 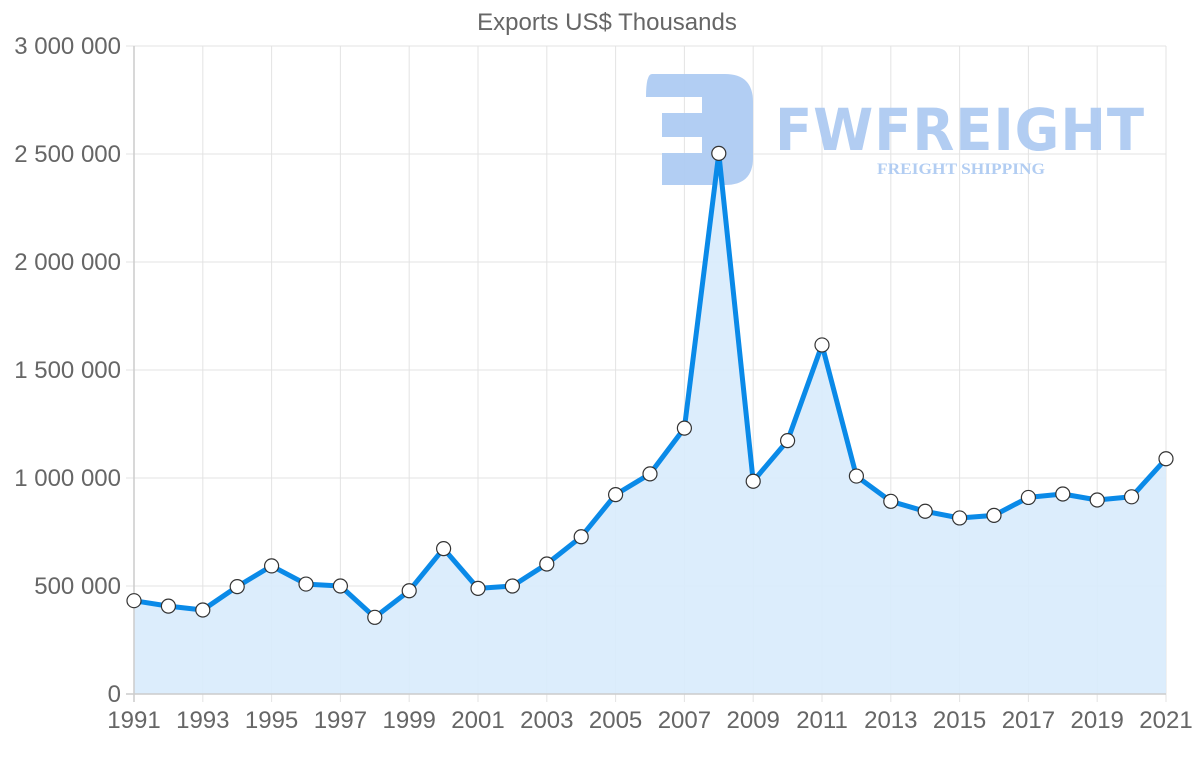 What do you see at coordinates (607, 22) in the screenshot?
I see `chart-title: Exports US$ Thousands` at bounding box center [607, 22].